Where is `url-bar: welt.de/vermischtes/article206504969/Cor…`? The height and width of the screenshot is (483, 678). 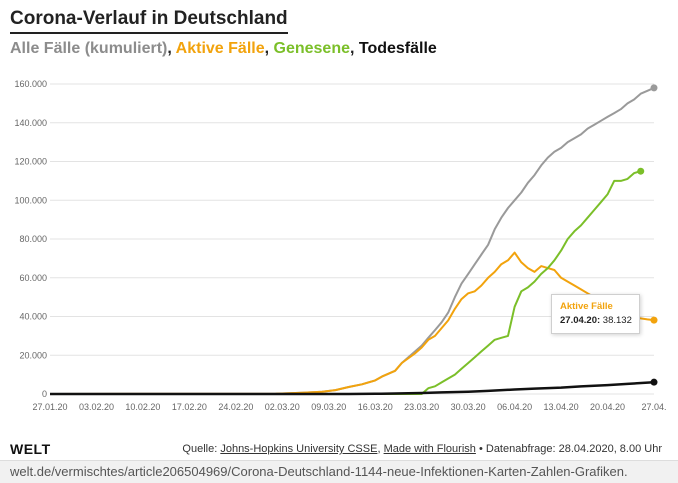
url-bar: welt.de/vermischtes/article206504969/Cor… is located at coordinates (339, 471).